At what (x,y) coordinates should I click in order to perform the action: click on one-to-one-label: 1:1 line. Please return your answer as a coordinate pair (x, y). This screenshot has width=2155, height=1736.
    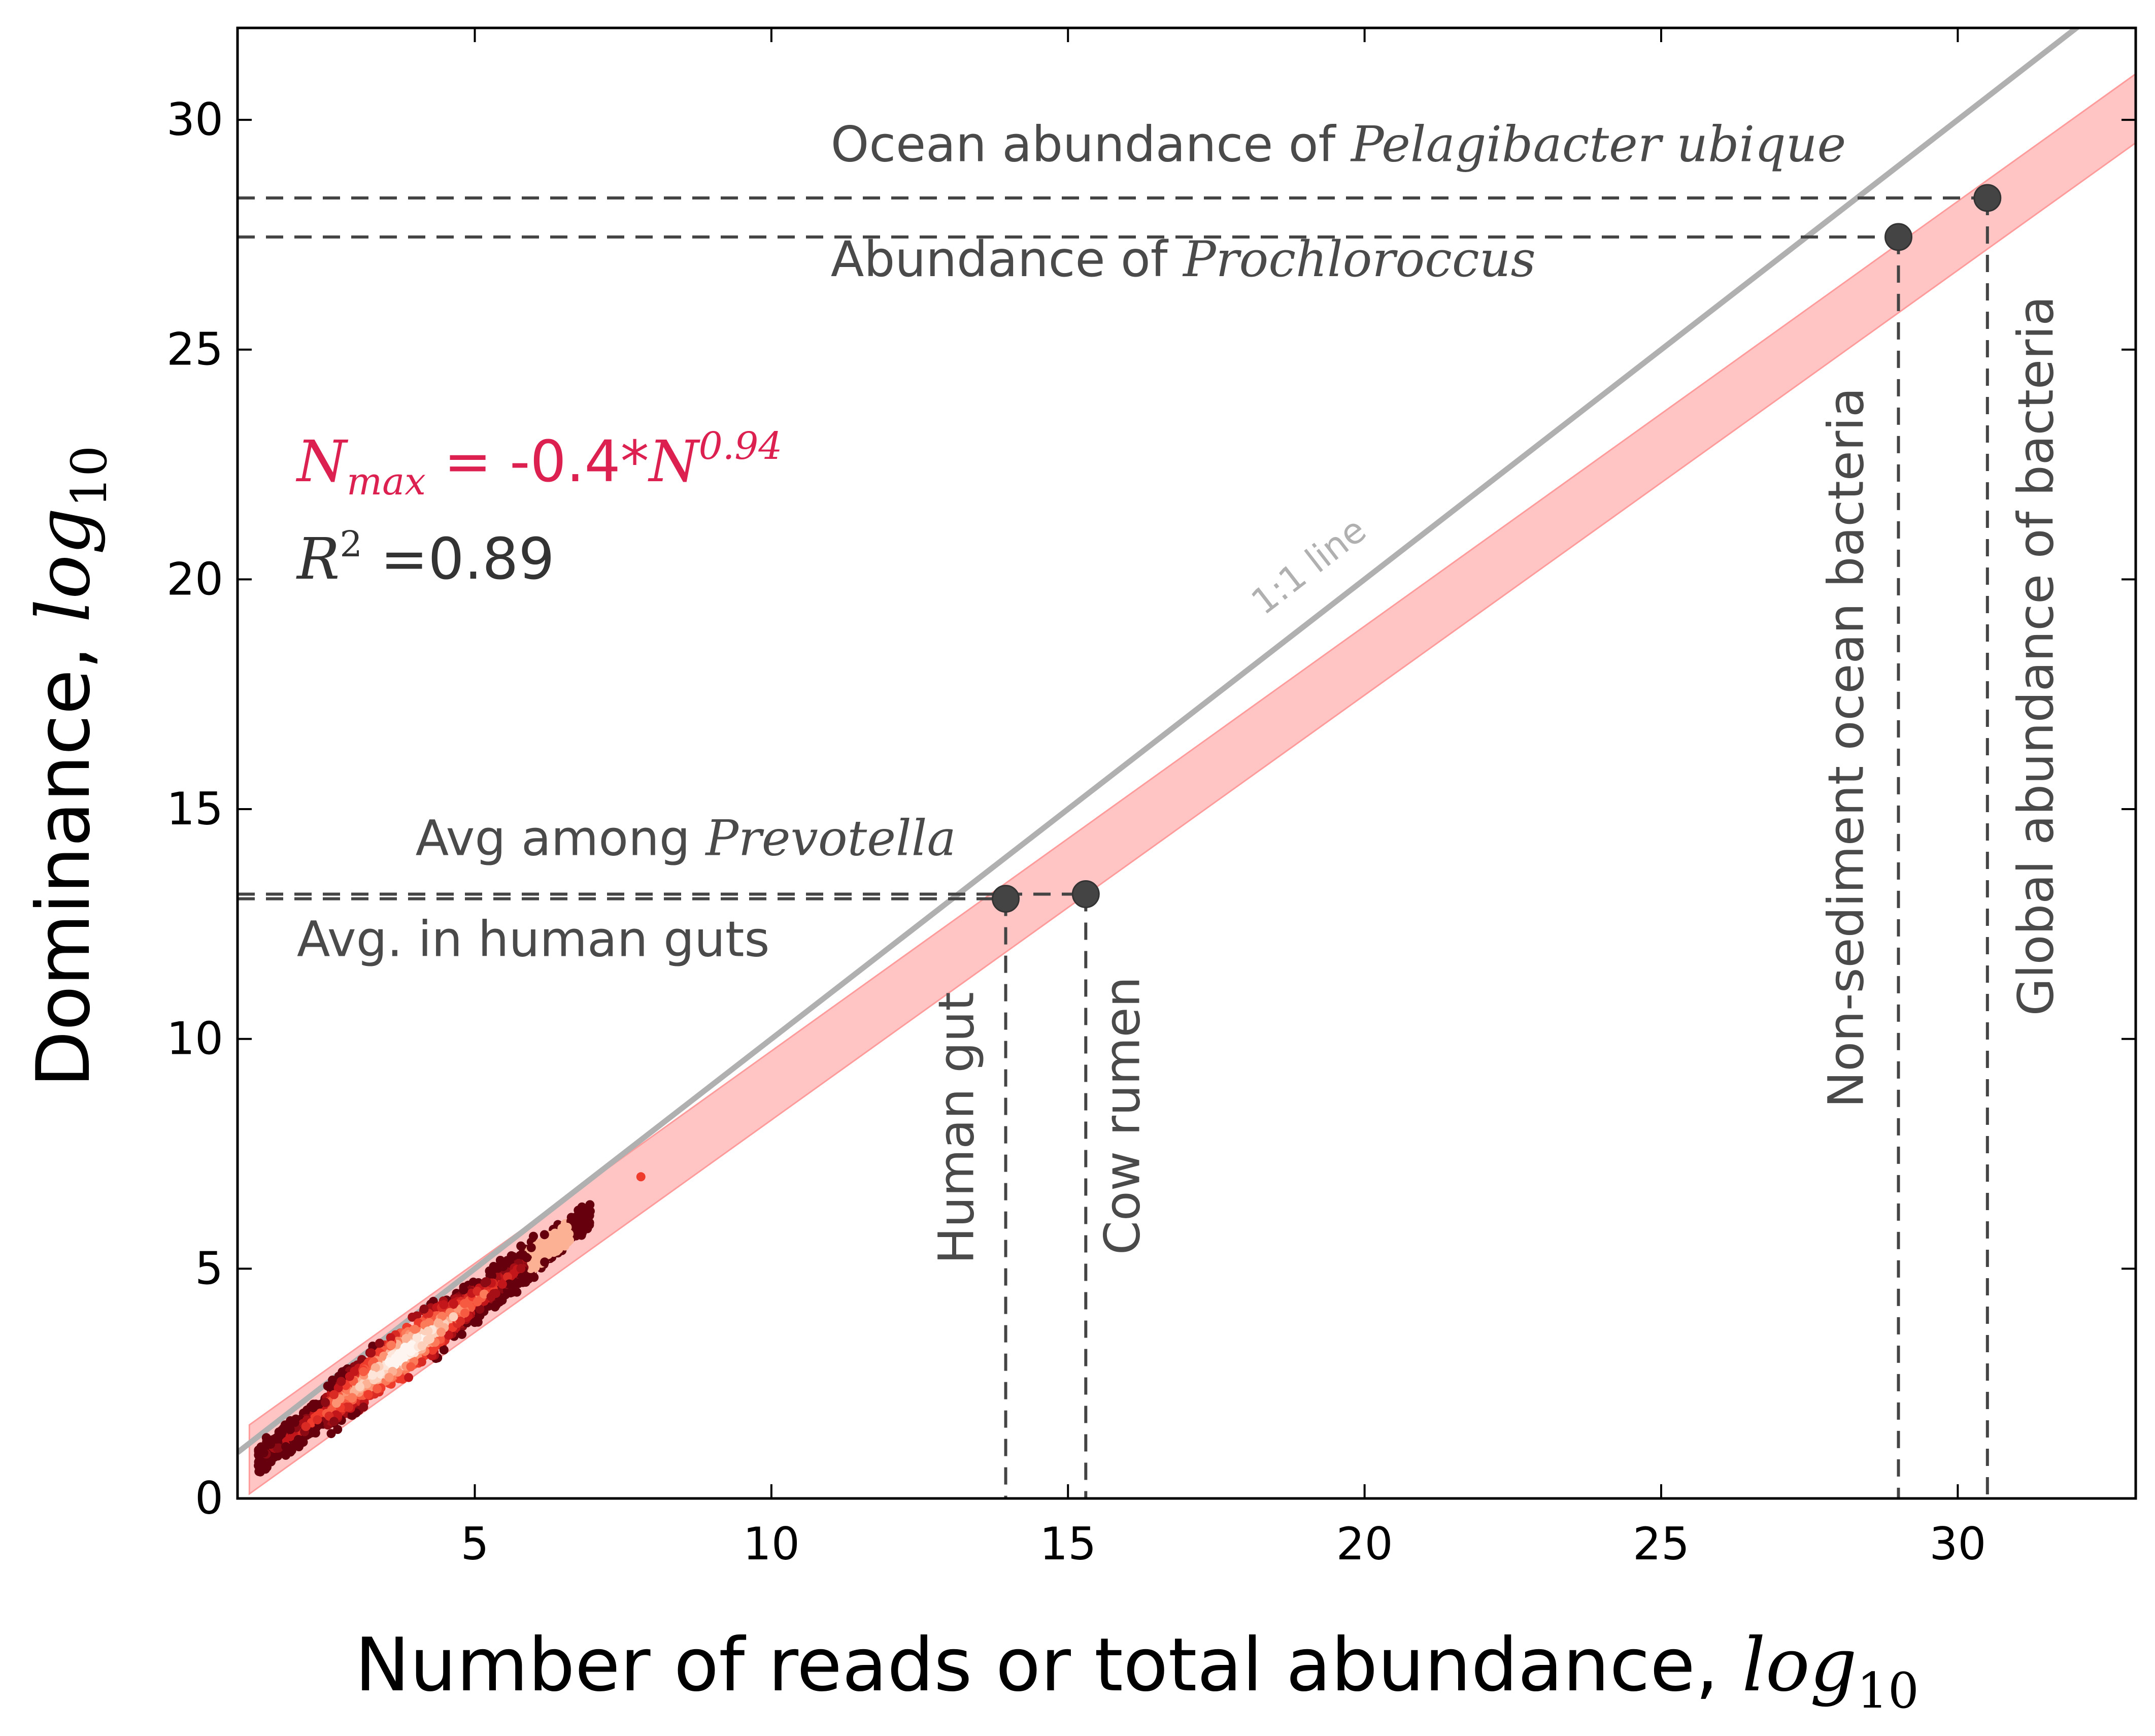
    Looking at the image, I should click on (1308, 566).